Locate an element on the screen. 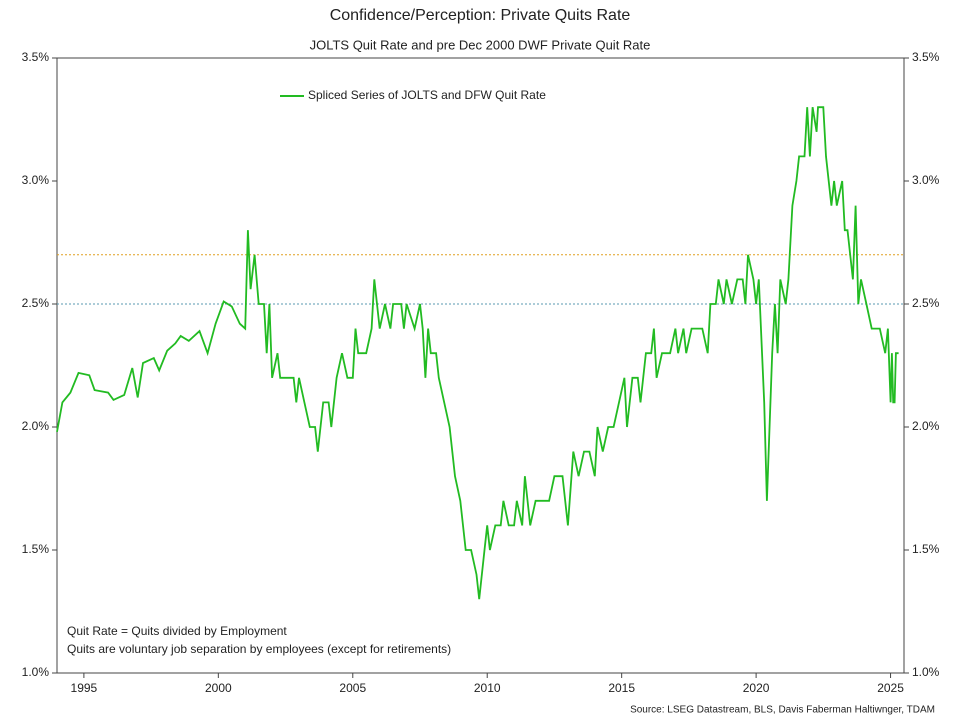 The width and height of the screenshot is (960, 720). y2-tick-label: 3.0% is located at coordinates (926, 180).